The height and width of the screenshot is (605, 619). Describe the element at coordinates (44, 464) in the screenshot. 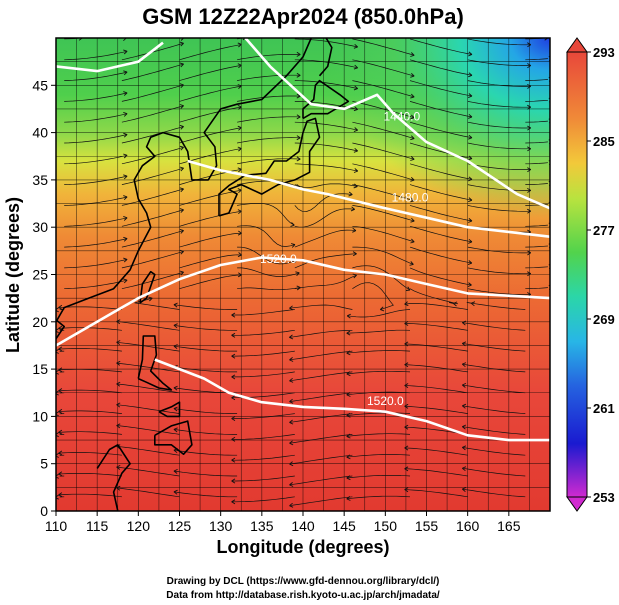

I see `y-tick-label: 5` at that location.